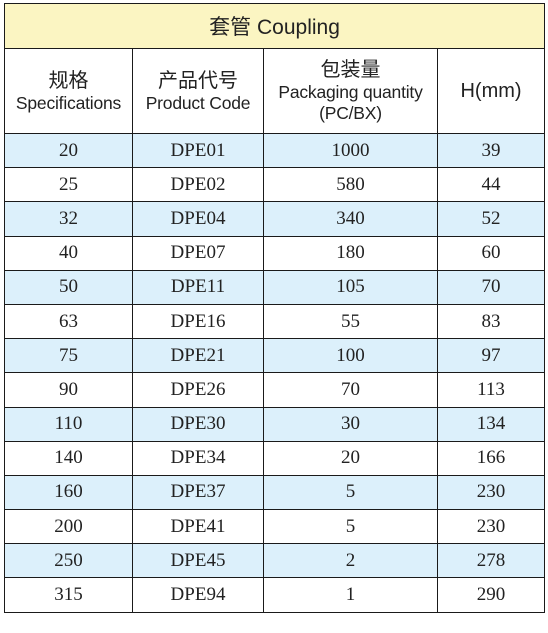  What do you see at coordinates (491, 185) in the screenshot?
I see `height-cell: 44` at bounding box center [491, 185].